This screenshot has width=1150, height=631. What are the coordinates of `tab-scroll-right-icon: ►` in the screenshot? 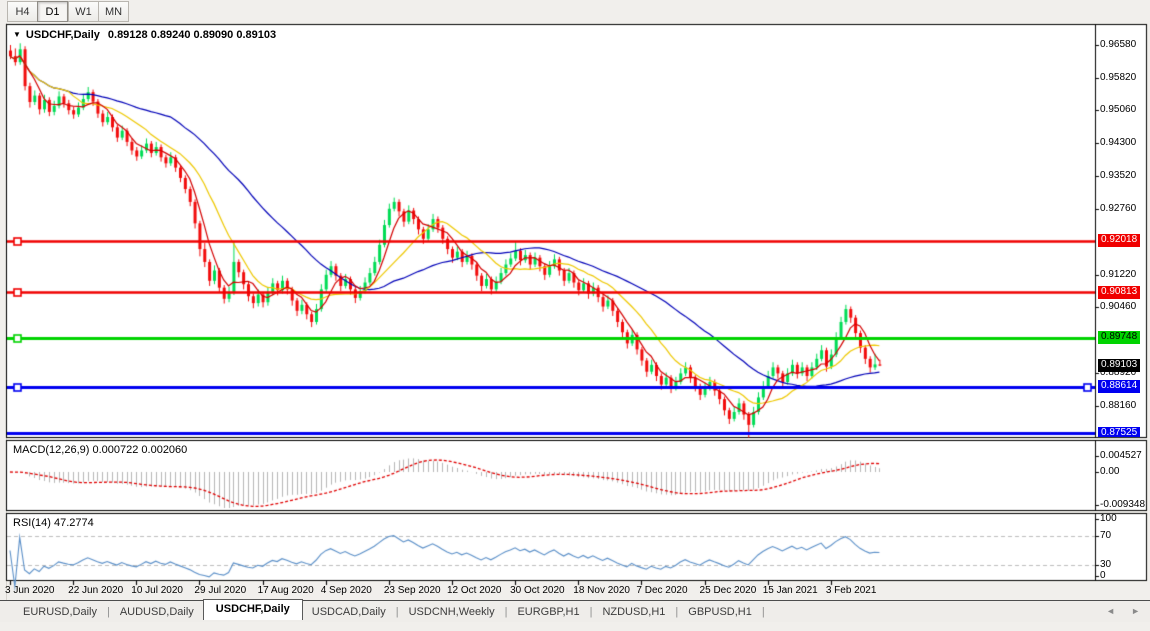 It's located at (1135, 611).